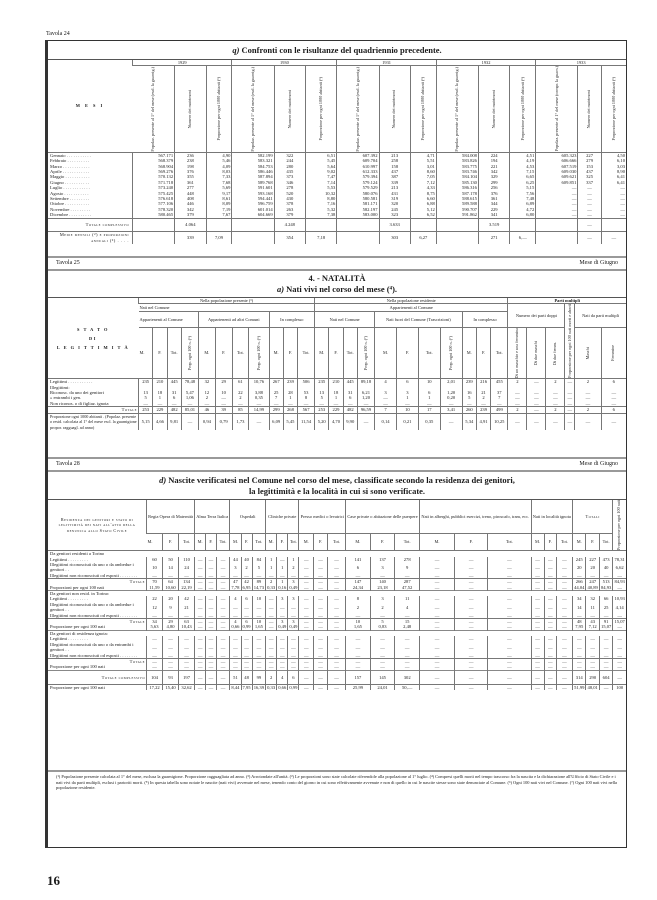 This screenshot has height=900, width=657. What do you see at coordinates (394, 198) in the screenshot?
I see `cell: 319` at bounding box center [394, 198].